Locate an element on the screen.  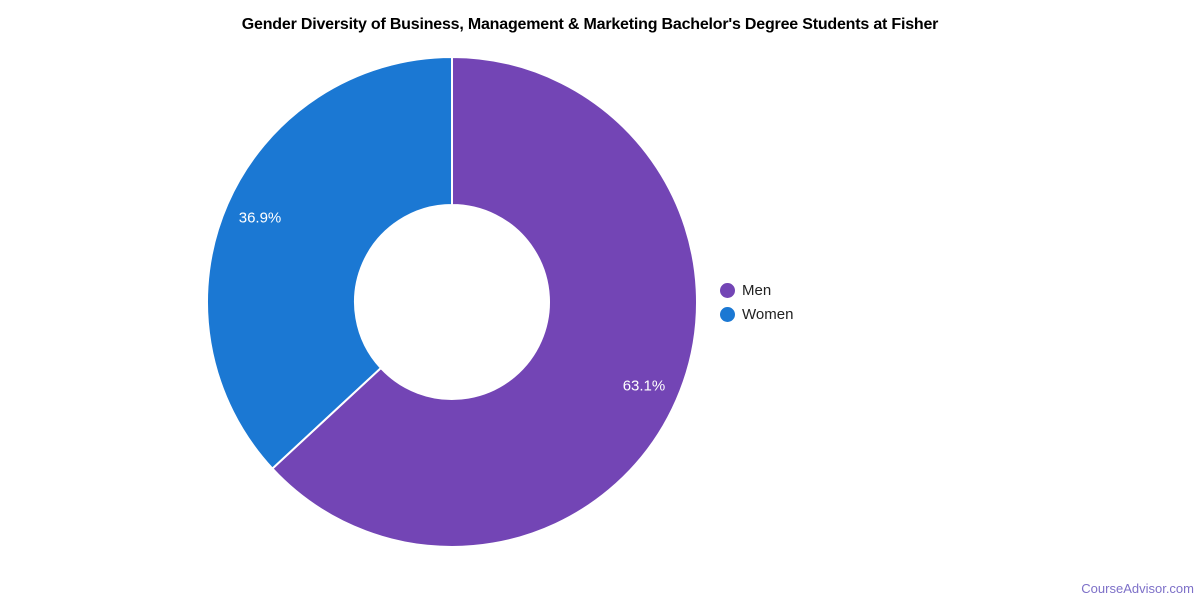
legend-item-men: Men is located at coordinates (756, 290).